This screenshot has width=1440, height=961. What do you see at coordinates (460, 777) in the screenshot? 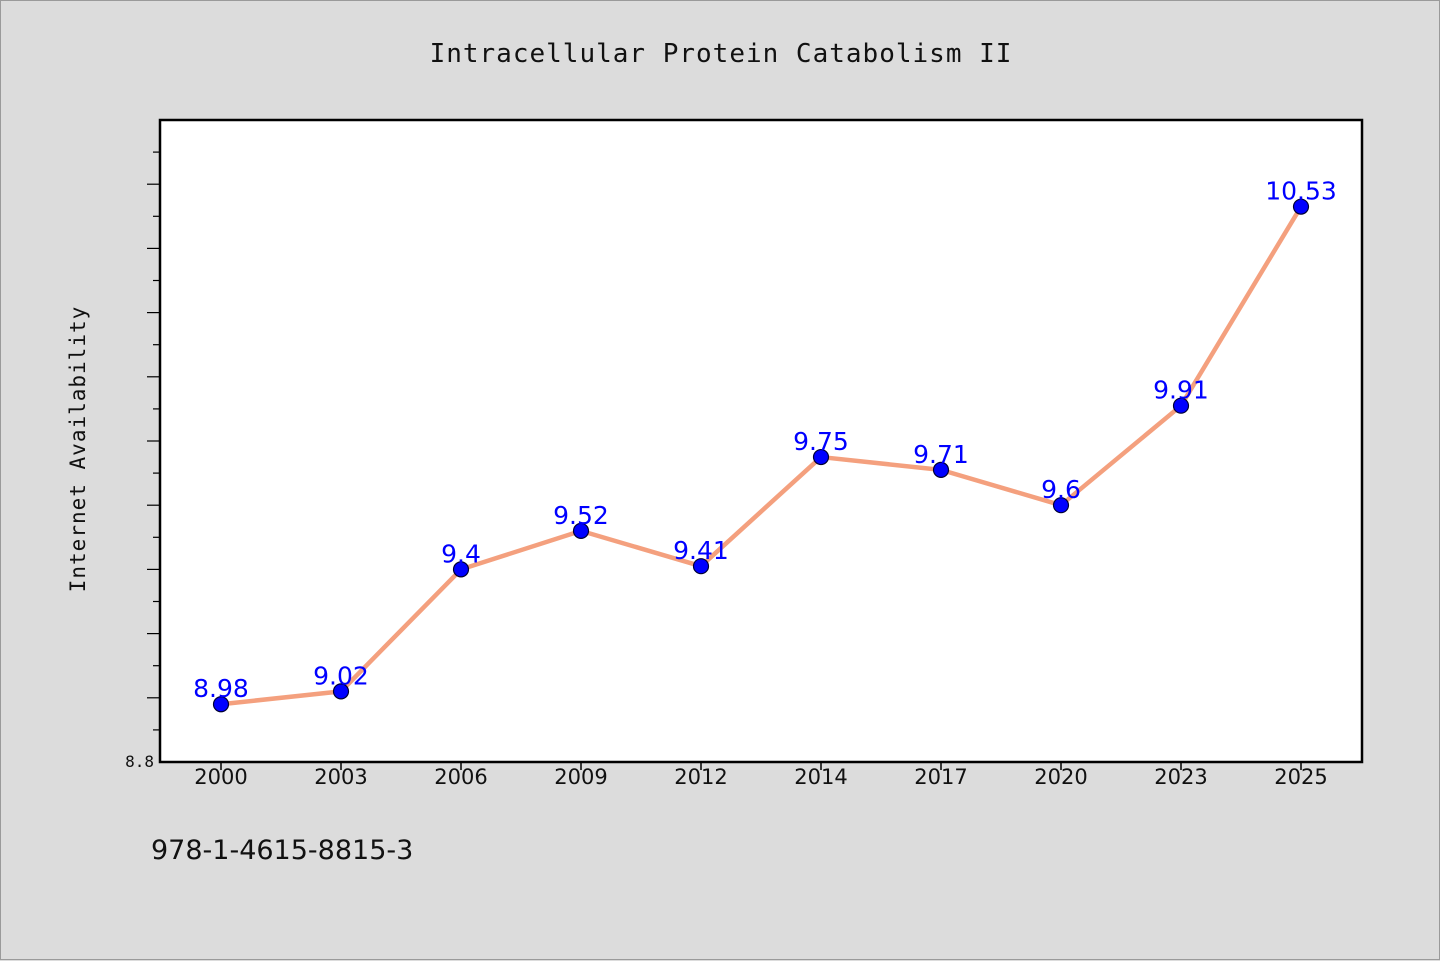
I see `x-tick-label: 2006` at bounding box center [460, 777].